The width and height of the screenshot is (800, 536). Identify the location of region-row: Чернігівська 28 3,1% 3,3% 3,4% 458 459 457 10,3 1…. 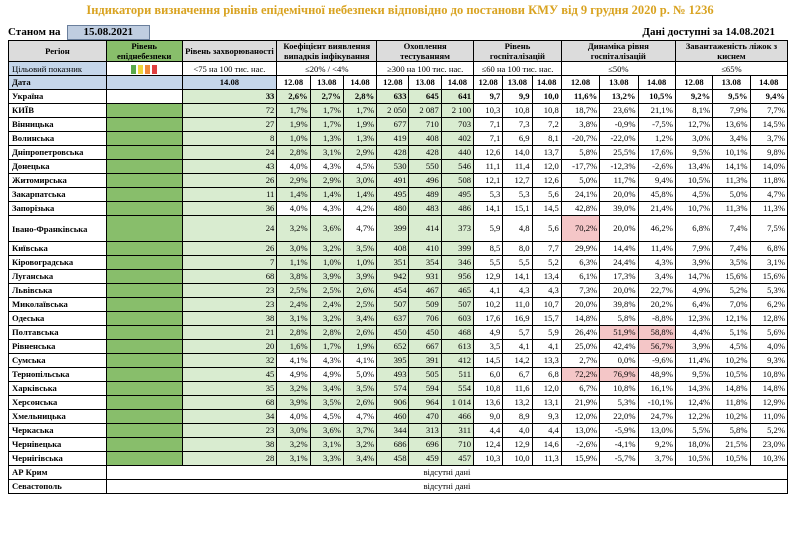
(398, 458).